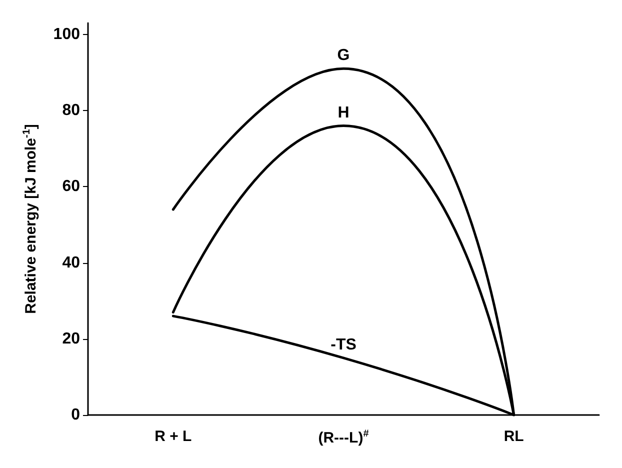 The image size is (622, 468). What do you see at coordinates (344, 437) in the screenshot?
I see `x-tick-label: (R---L)#` at bounding box center [344, 437].